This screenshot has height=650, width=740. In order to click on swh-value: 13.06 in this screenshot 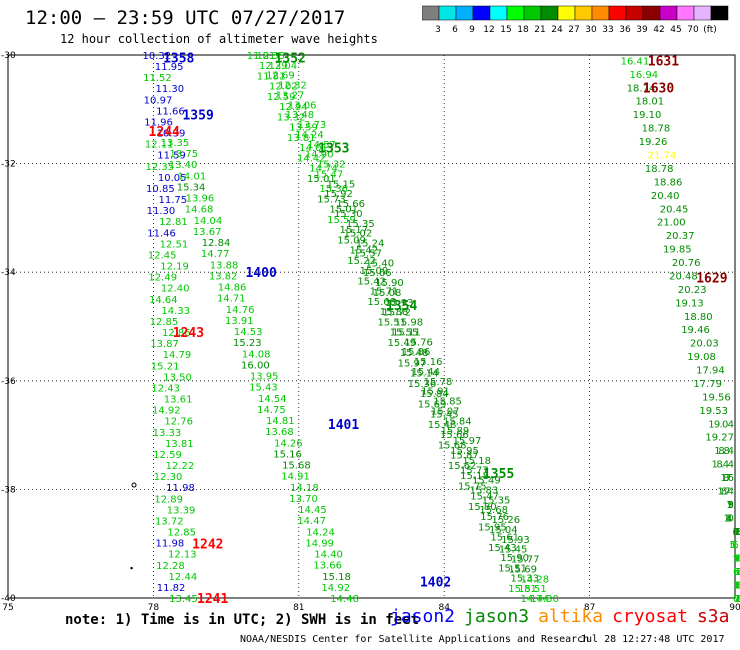, I will do `click(302, 105)`.